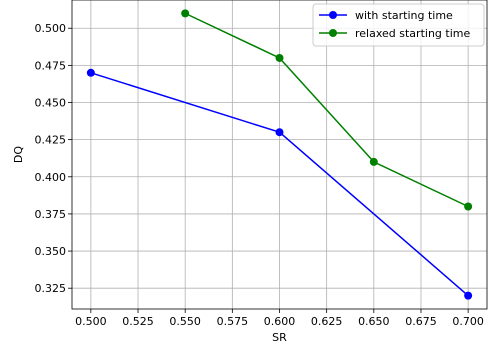 Image resolution: width=489 pixels, height=352 pixels. Describe the element at coordinates (51, 28) in the screenshot. I see `y-tick-label: 0.500` at that location.